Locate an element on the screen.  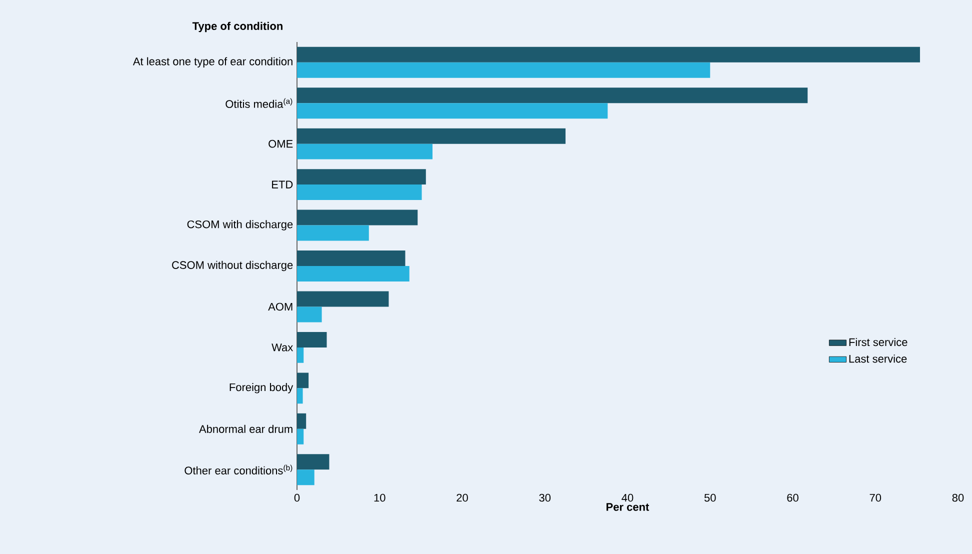
y-tick-label: CSOM with discharge is located at coordinates (240, 225).